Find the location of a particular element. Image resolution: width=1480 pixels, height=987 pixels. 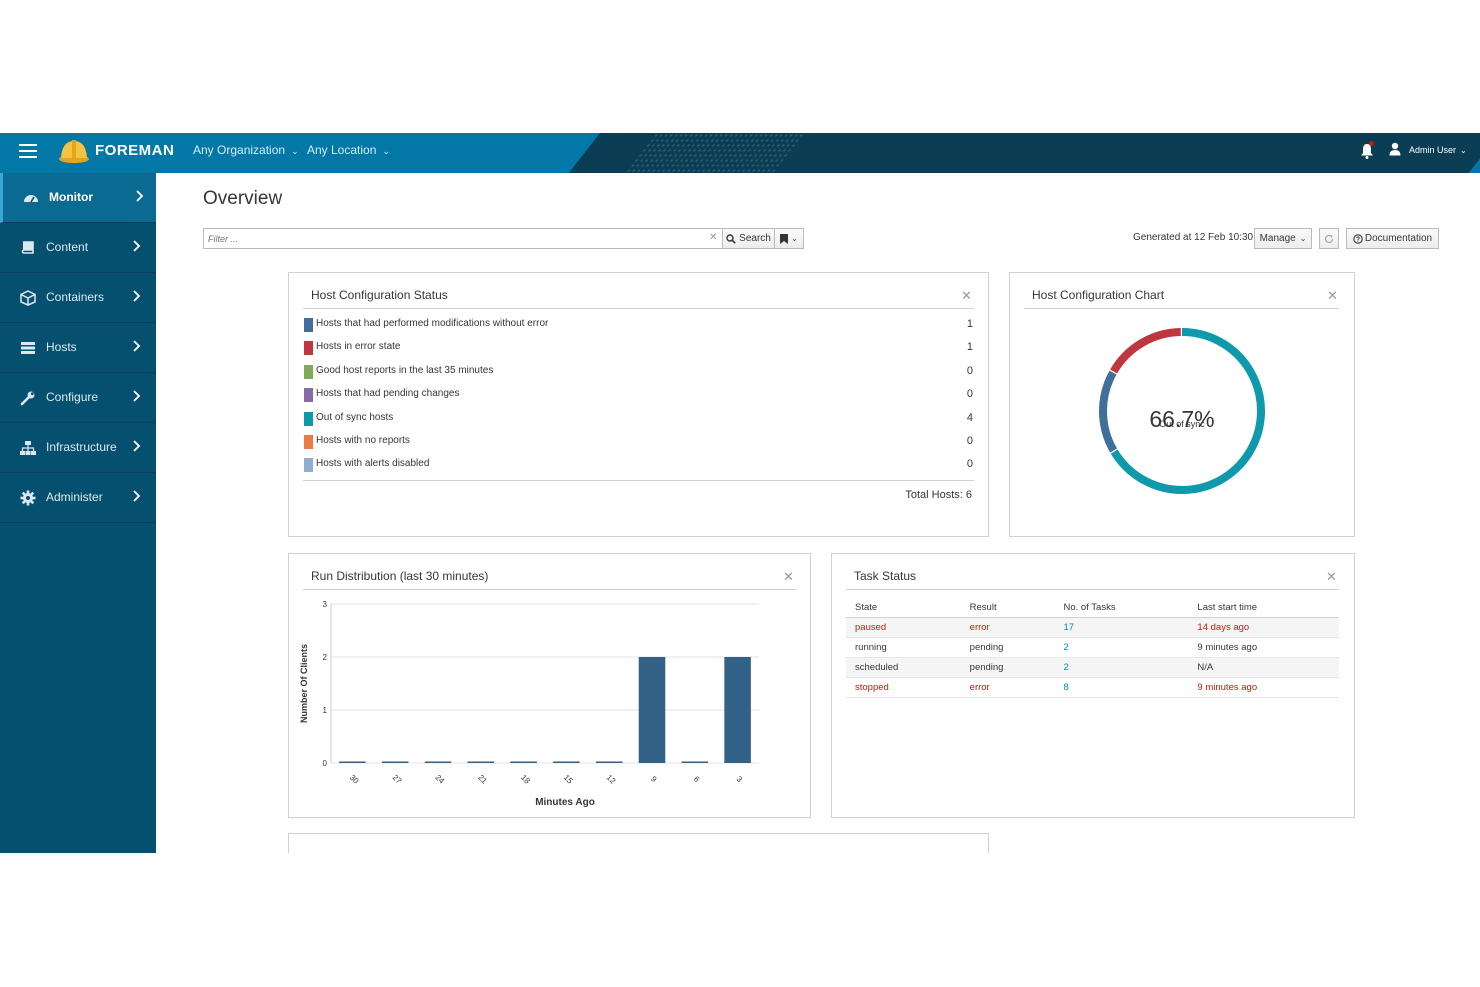

table-row: running pending 2 9 minutes ago is located at coordinates (1092, 647).